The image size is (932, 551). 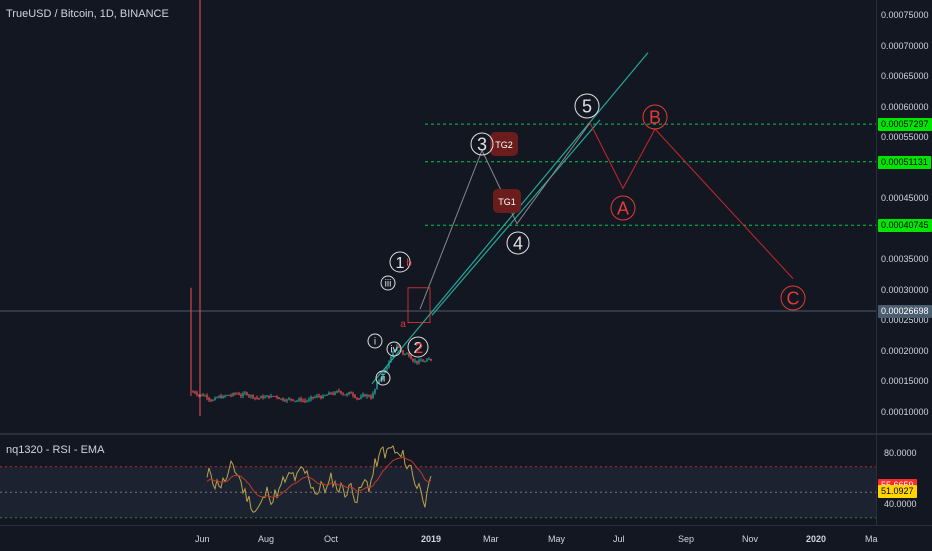 What do you see at coordinates (691, 200) in the screenshot?
I see `correction-projection-path` at bounding box center [691, 200].